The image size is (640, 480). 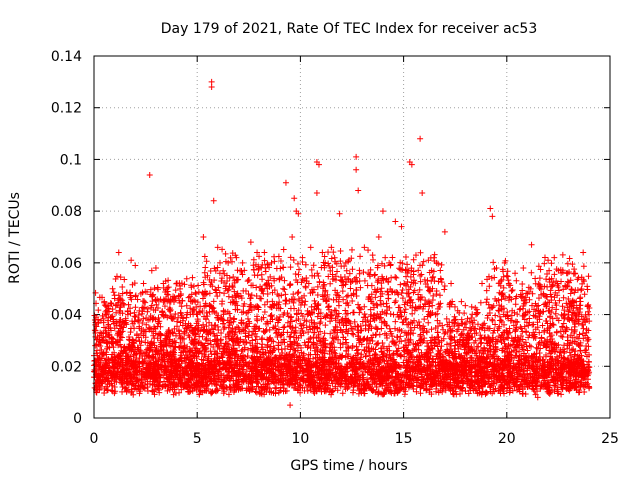 I want to click on x-tick-label: 15, so click(x=404, y=439).